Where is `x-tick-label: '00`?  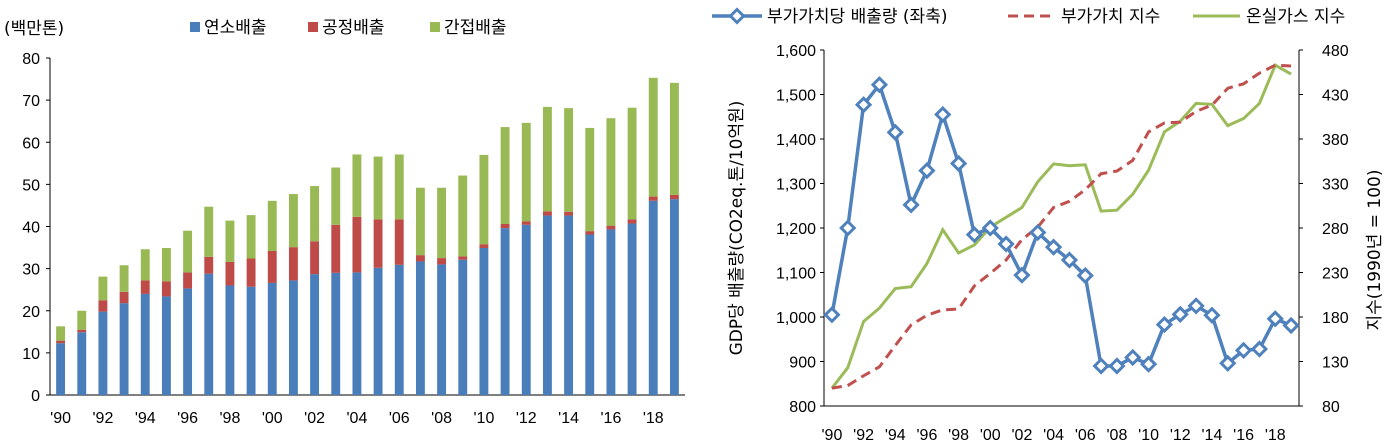
x-tick-label: '00 is located at coordinates (272, 418).